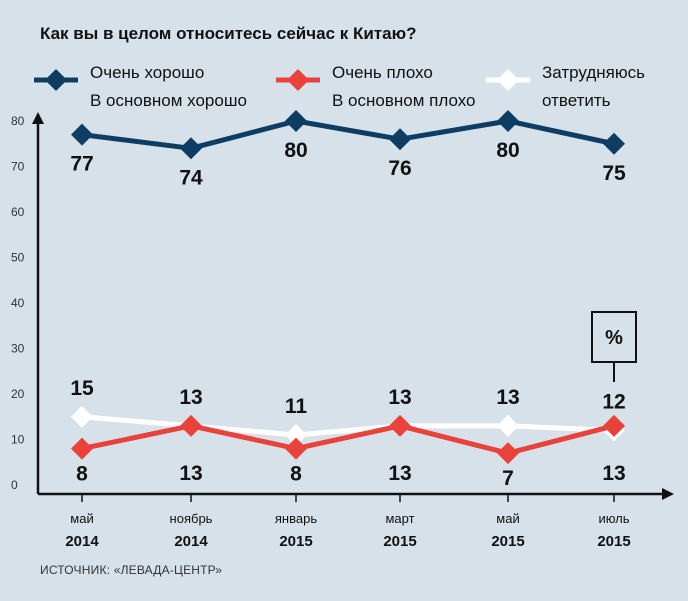 The height and width of the screenshot is (601, 688). I want to click on source-note: ИСТОЧНИК: «ЛЕВАДА-ЦЕНТР», so click(131, 570).